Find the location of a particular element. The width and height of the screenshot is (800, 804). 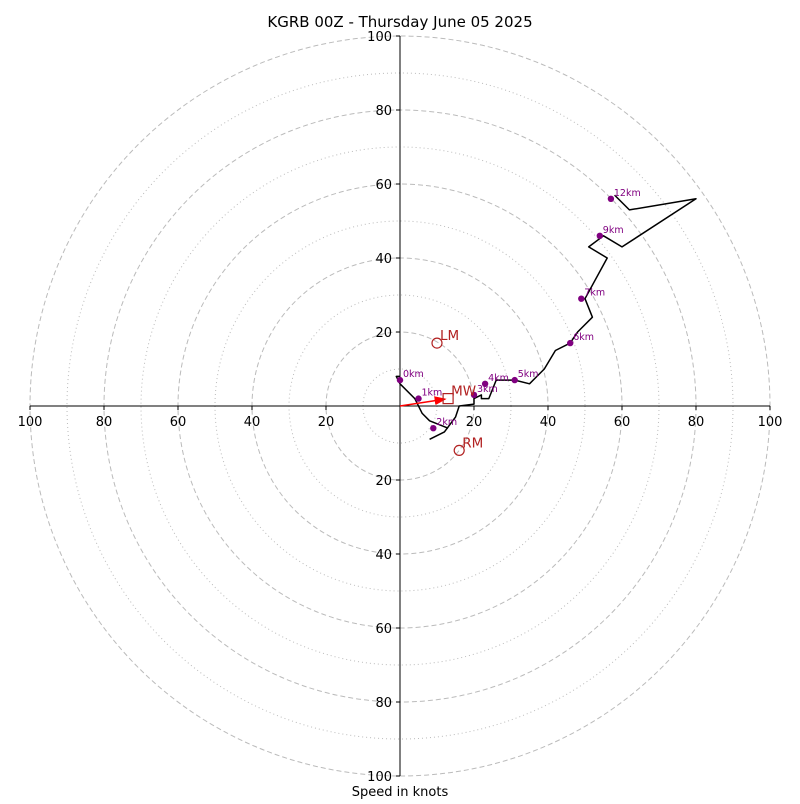

storm-motion-label: LM is located at coordinates (449, 336).